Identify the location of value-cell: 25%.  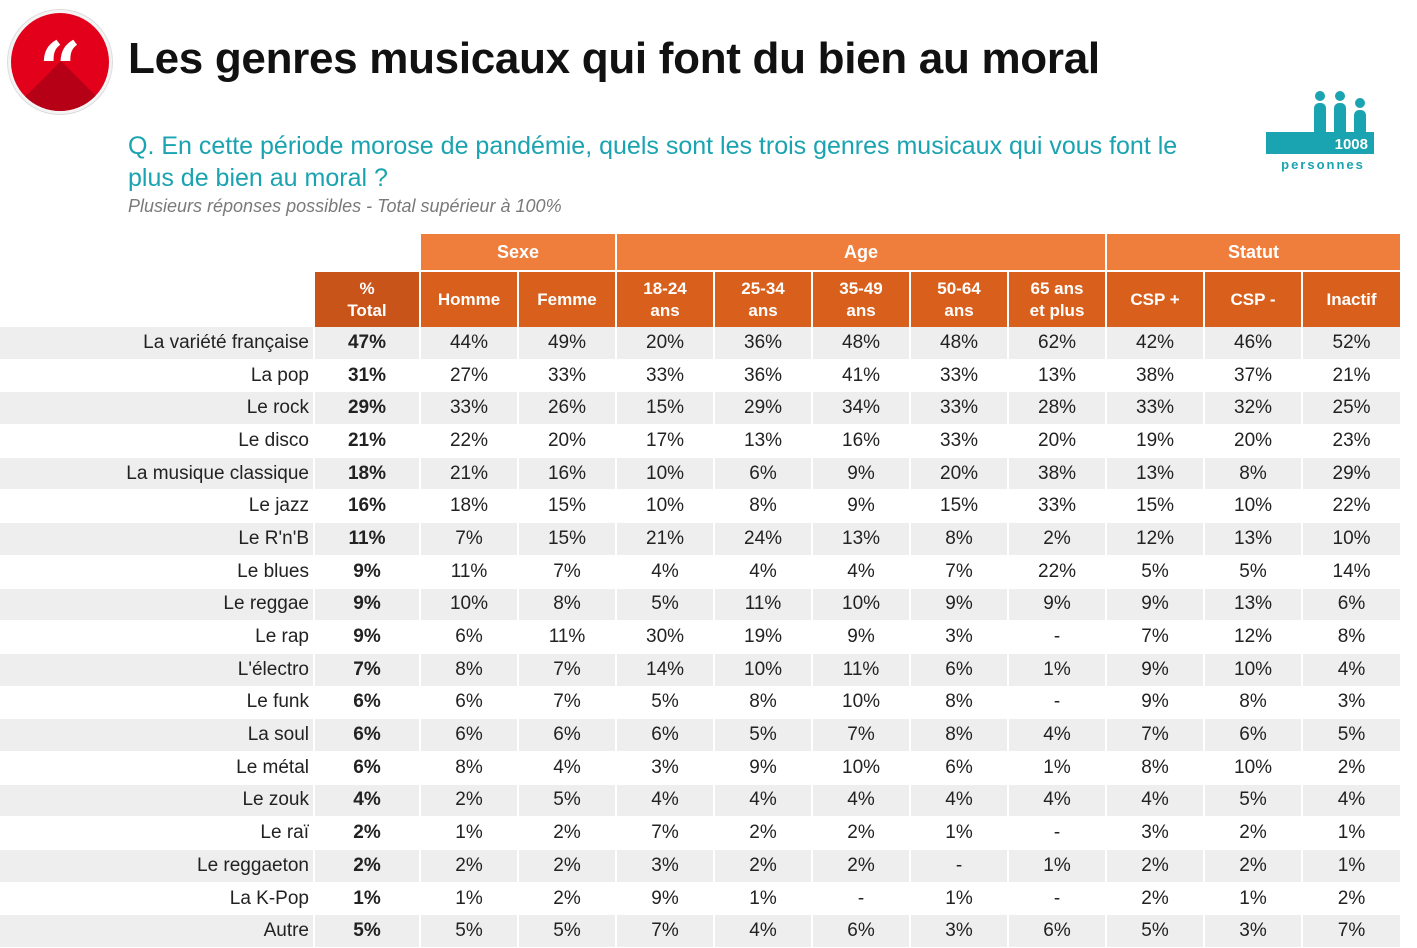
(1352, 408).